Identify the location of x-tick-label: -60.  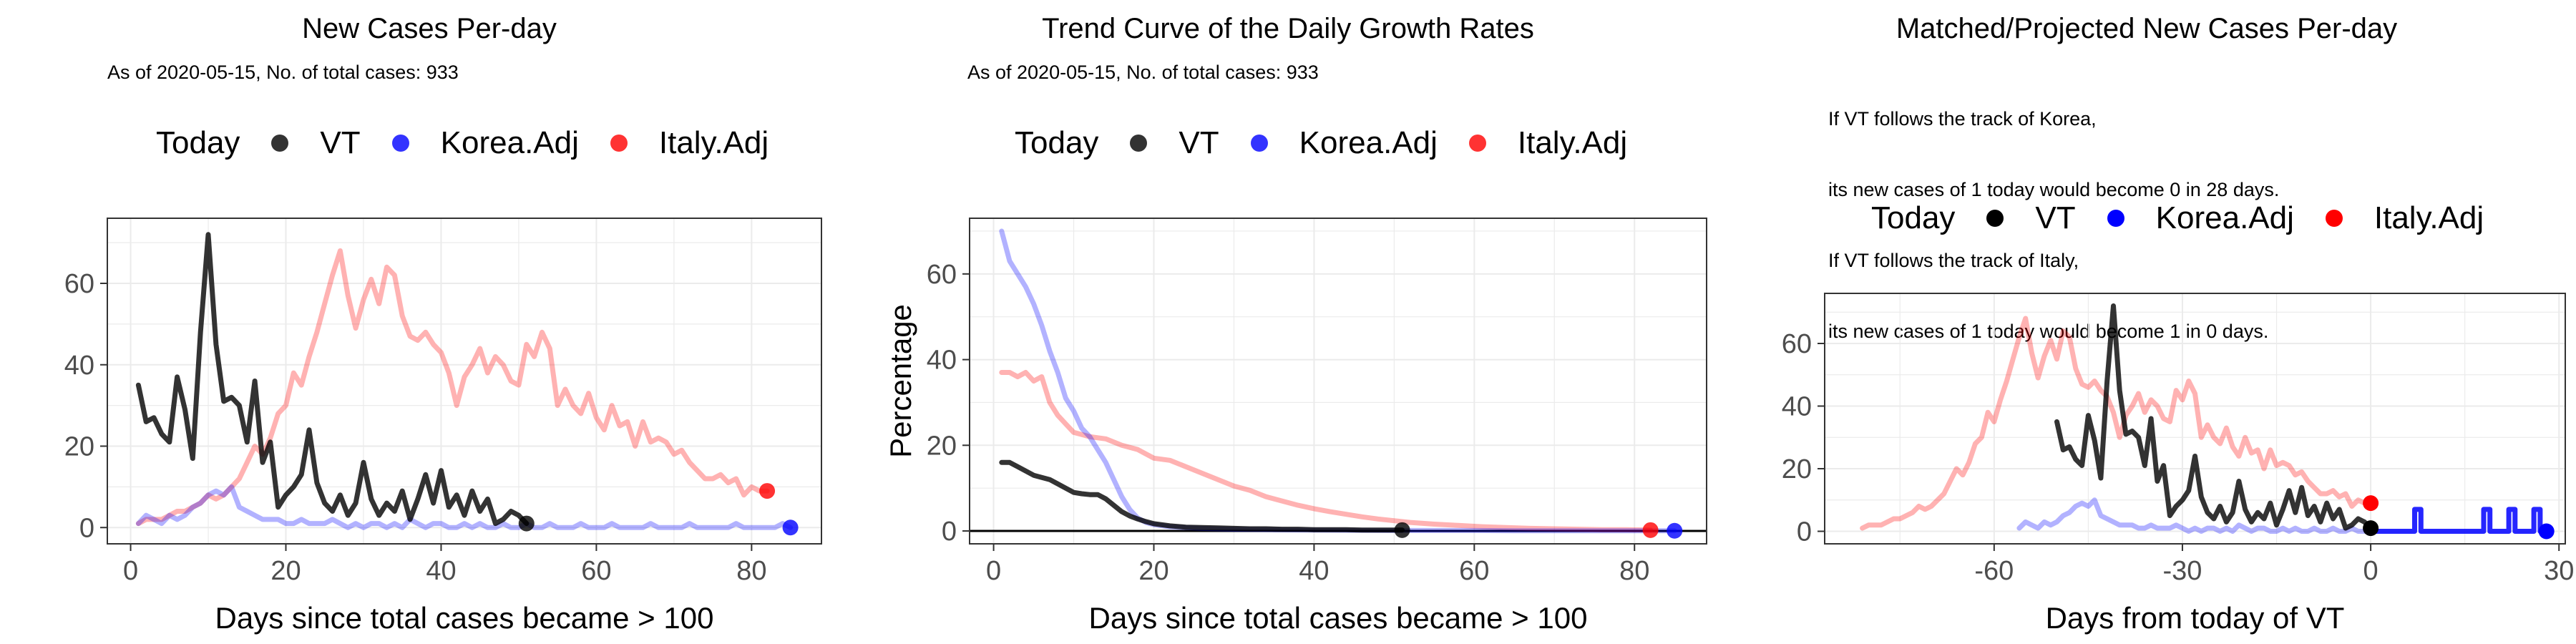
(1994, 571).